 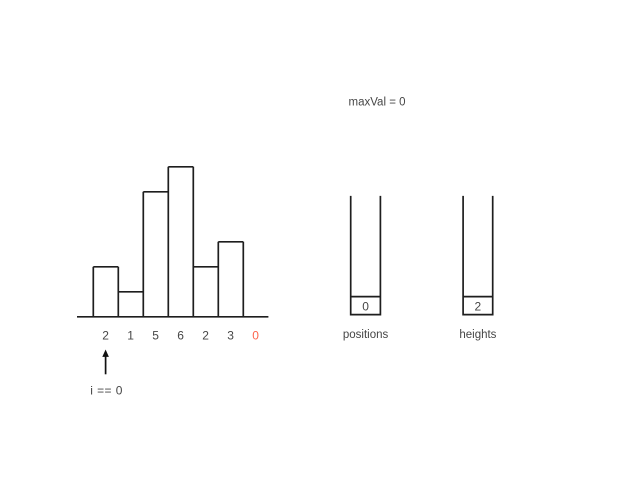 What do you see at coordinates (230, 336) in the screenshot?
I see `svg-text: 3` at bounding box center [230, 336].